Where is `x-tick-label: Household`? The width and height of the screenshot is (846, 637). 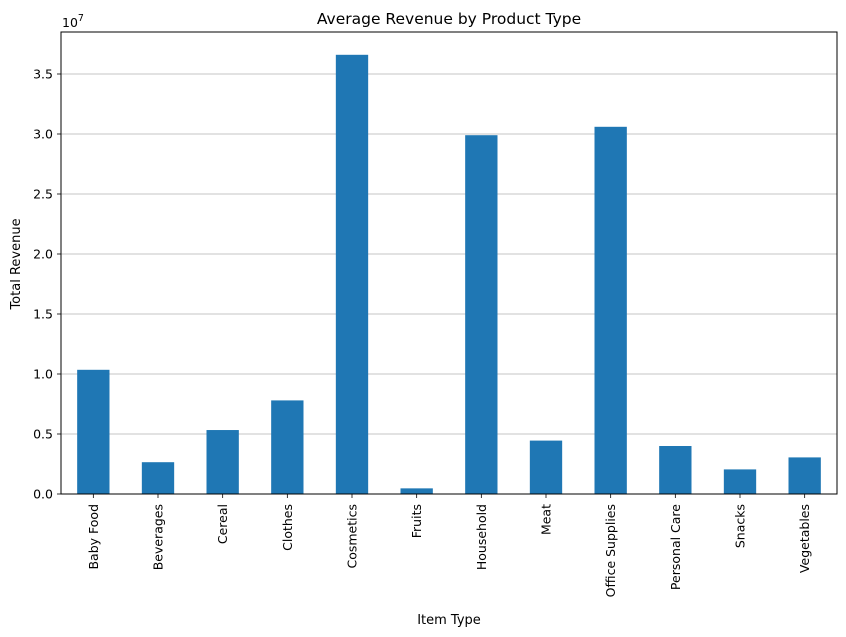 x-tick-label: Household is located at coordinates (481, 537).